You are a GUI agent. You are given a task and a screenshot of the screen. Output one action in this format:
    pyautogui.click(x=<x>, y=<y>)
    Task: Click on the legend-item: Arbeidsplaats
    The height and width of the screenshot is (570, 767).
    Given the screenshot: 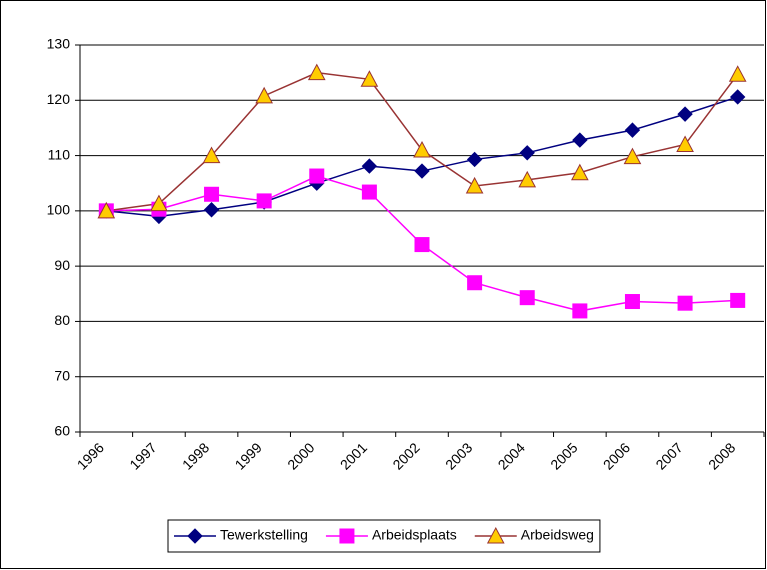 What is the action you would take?
    pyautogui.click(x=391, y=535)
    